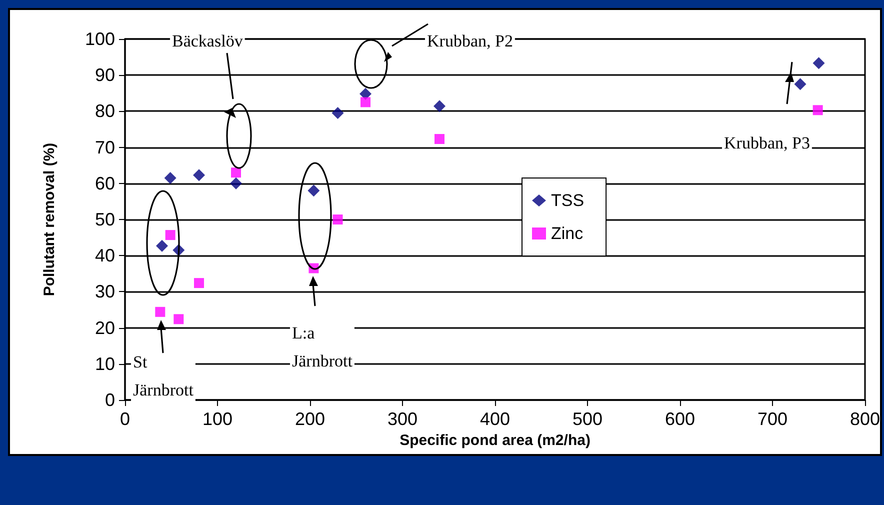 This screenshot has height=505, width=884. I want to click on y-tick-label: 0, so click(109, 400).